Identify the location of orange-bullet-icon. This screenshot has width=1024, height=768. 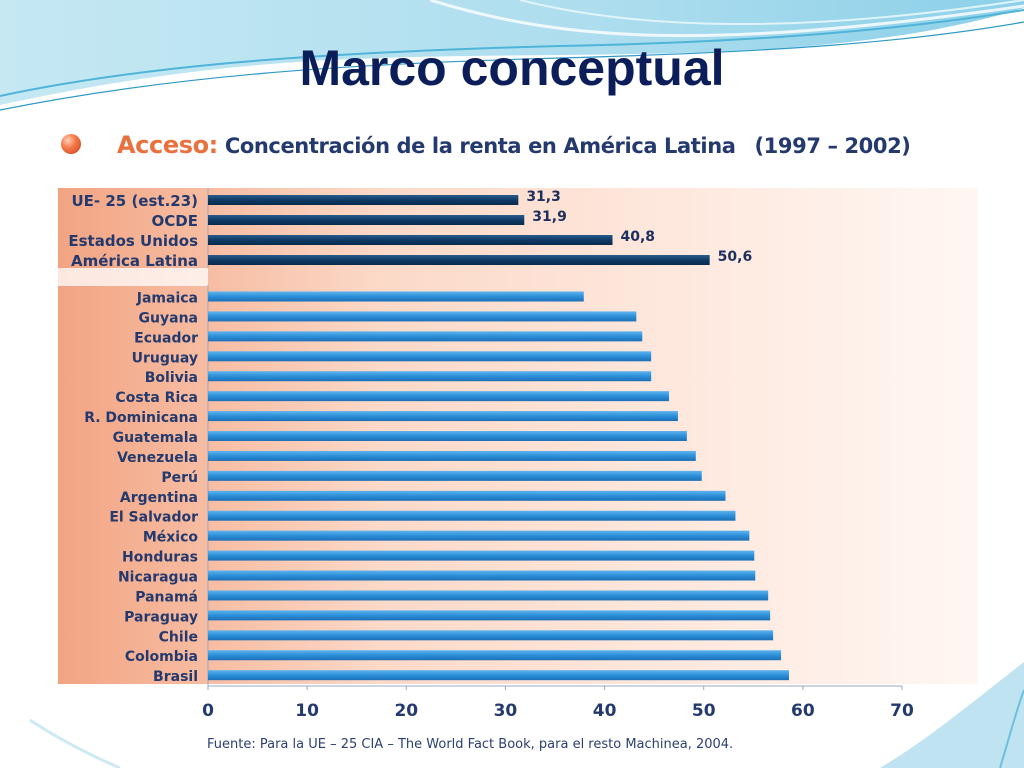
(71, 144).